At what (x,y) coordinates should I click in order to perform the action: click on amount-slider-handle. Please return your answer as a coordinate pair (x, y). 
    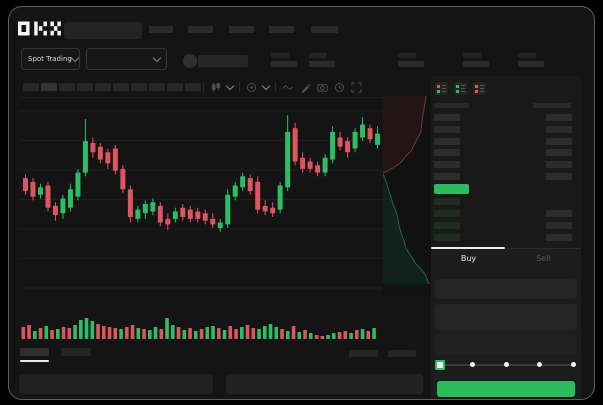
    Looking at the image, I should click on (440, 365).